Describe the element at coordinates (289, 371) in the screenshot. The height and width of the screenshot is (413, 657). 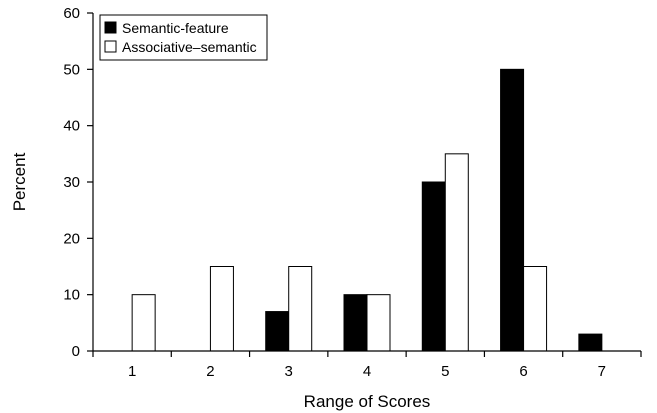
I see `x-tick-label: 3` at that location.